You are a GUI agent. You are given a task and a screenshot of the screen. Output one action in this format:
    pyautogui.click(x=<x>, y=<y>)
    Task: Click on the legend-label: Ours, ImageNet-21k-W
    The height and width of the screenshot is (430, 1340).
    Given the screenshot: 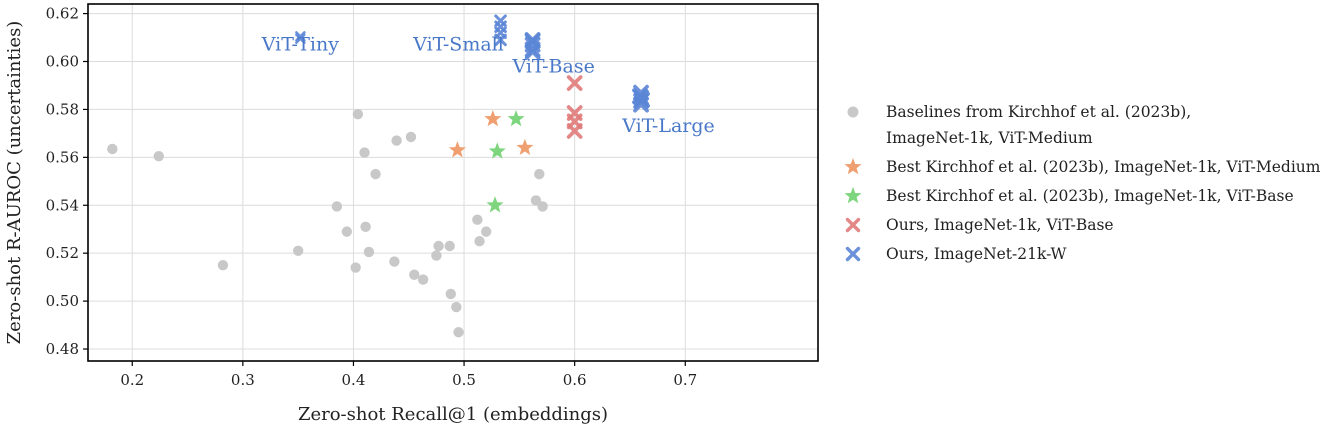 What is the action you would take?
    pyautogui.click(x=976, y=254)
    